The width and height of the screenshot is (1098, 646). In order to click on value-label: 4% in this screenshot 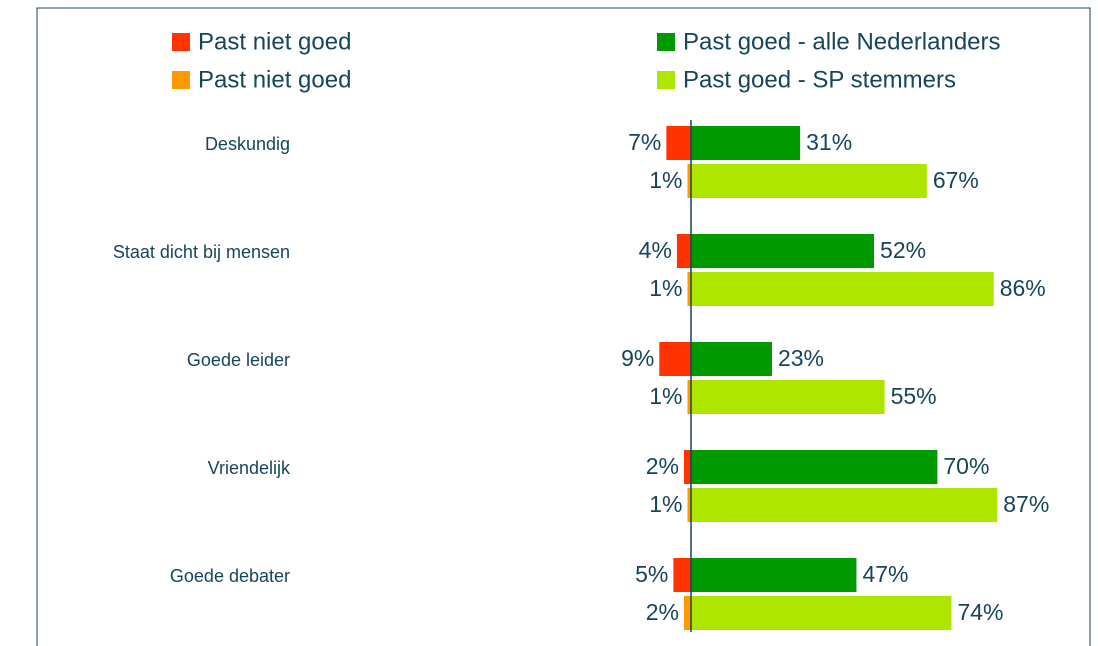, I will do `click(655, 250)`.